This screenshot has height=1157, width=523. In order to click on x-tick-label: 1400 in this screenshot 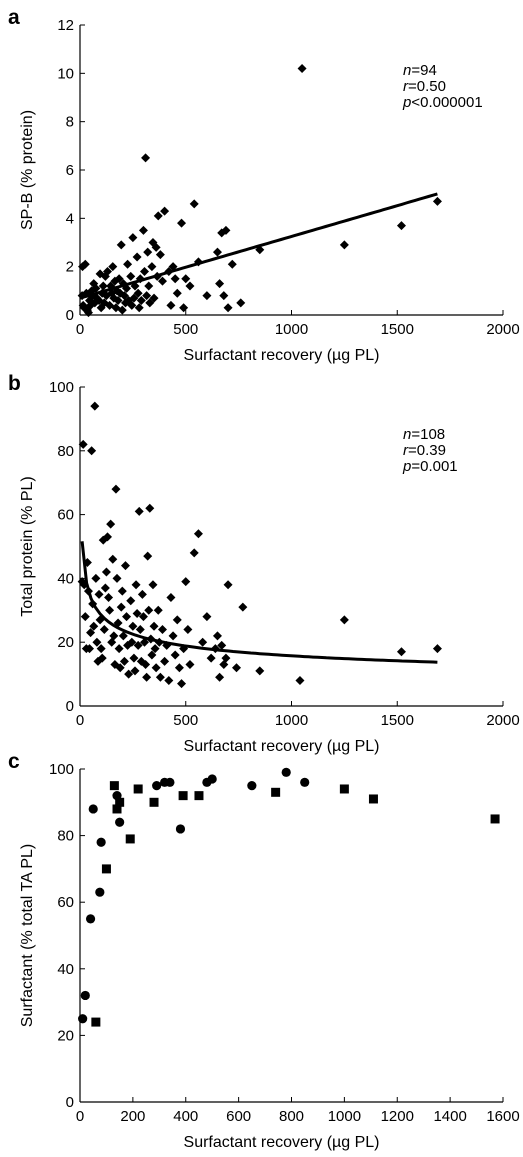, I will do `click(449, 1116)`.